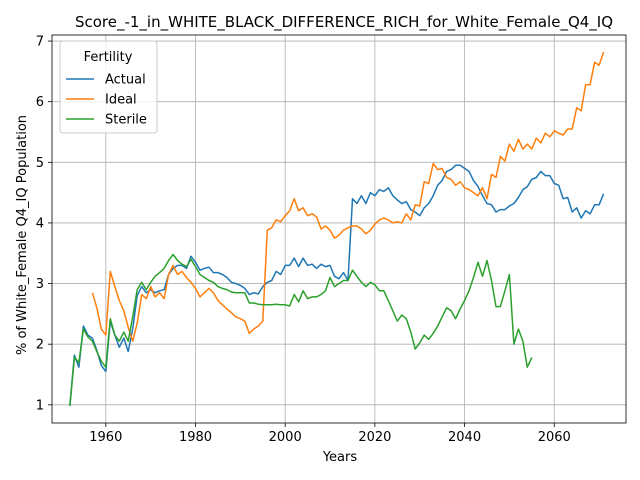  What do you see at coordinates (40, 405) in the screenshot?
I see `y-tick-label: 1` at bounding box center [40, 405].